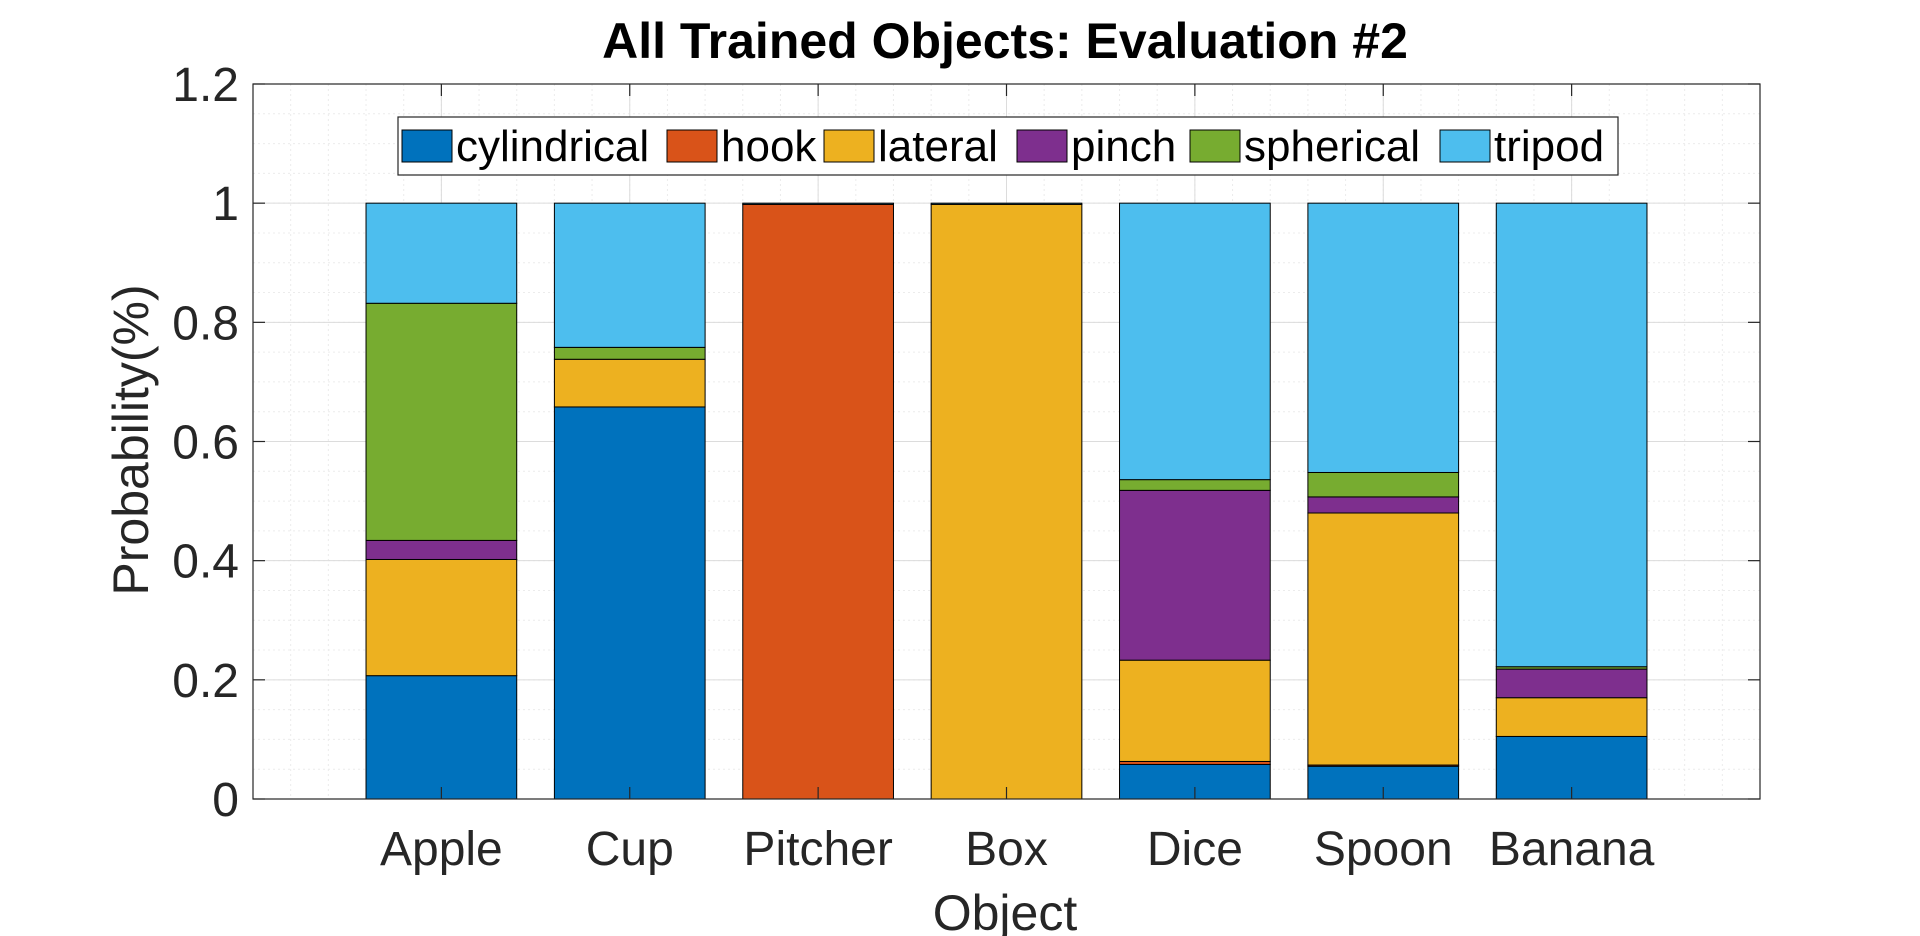  I want to click on x-tick-label-box: Box, so click(1006, 849).